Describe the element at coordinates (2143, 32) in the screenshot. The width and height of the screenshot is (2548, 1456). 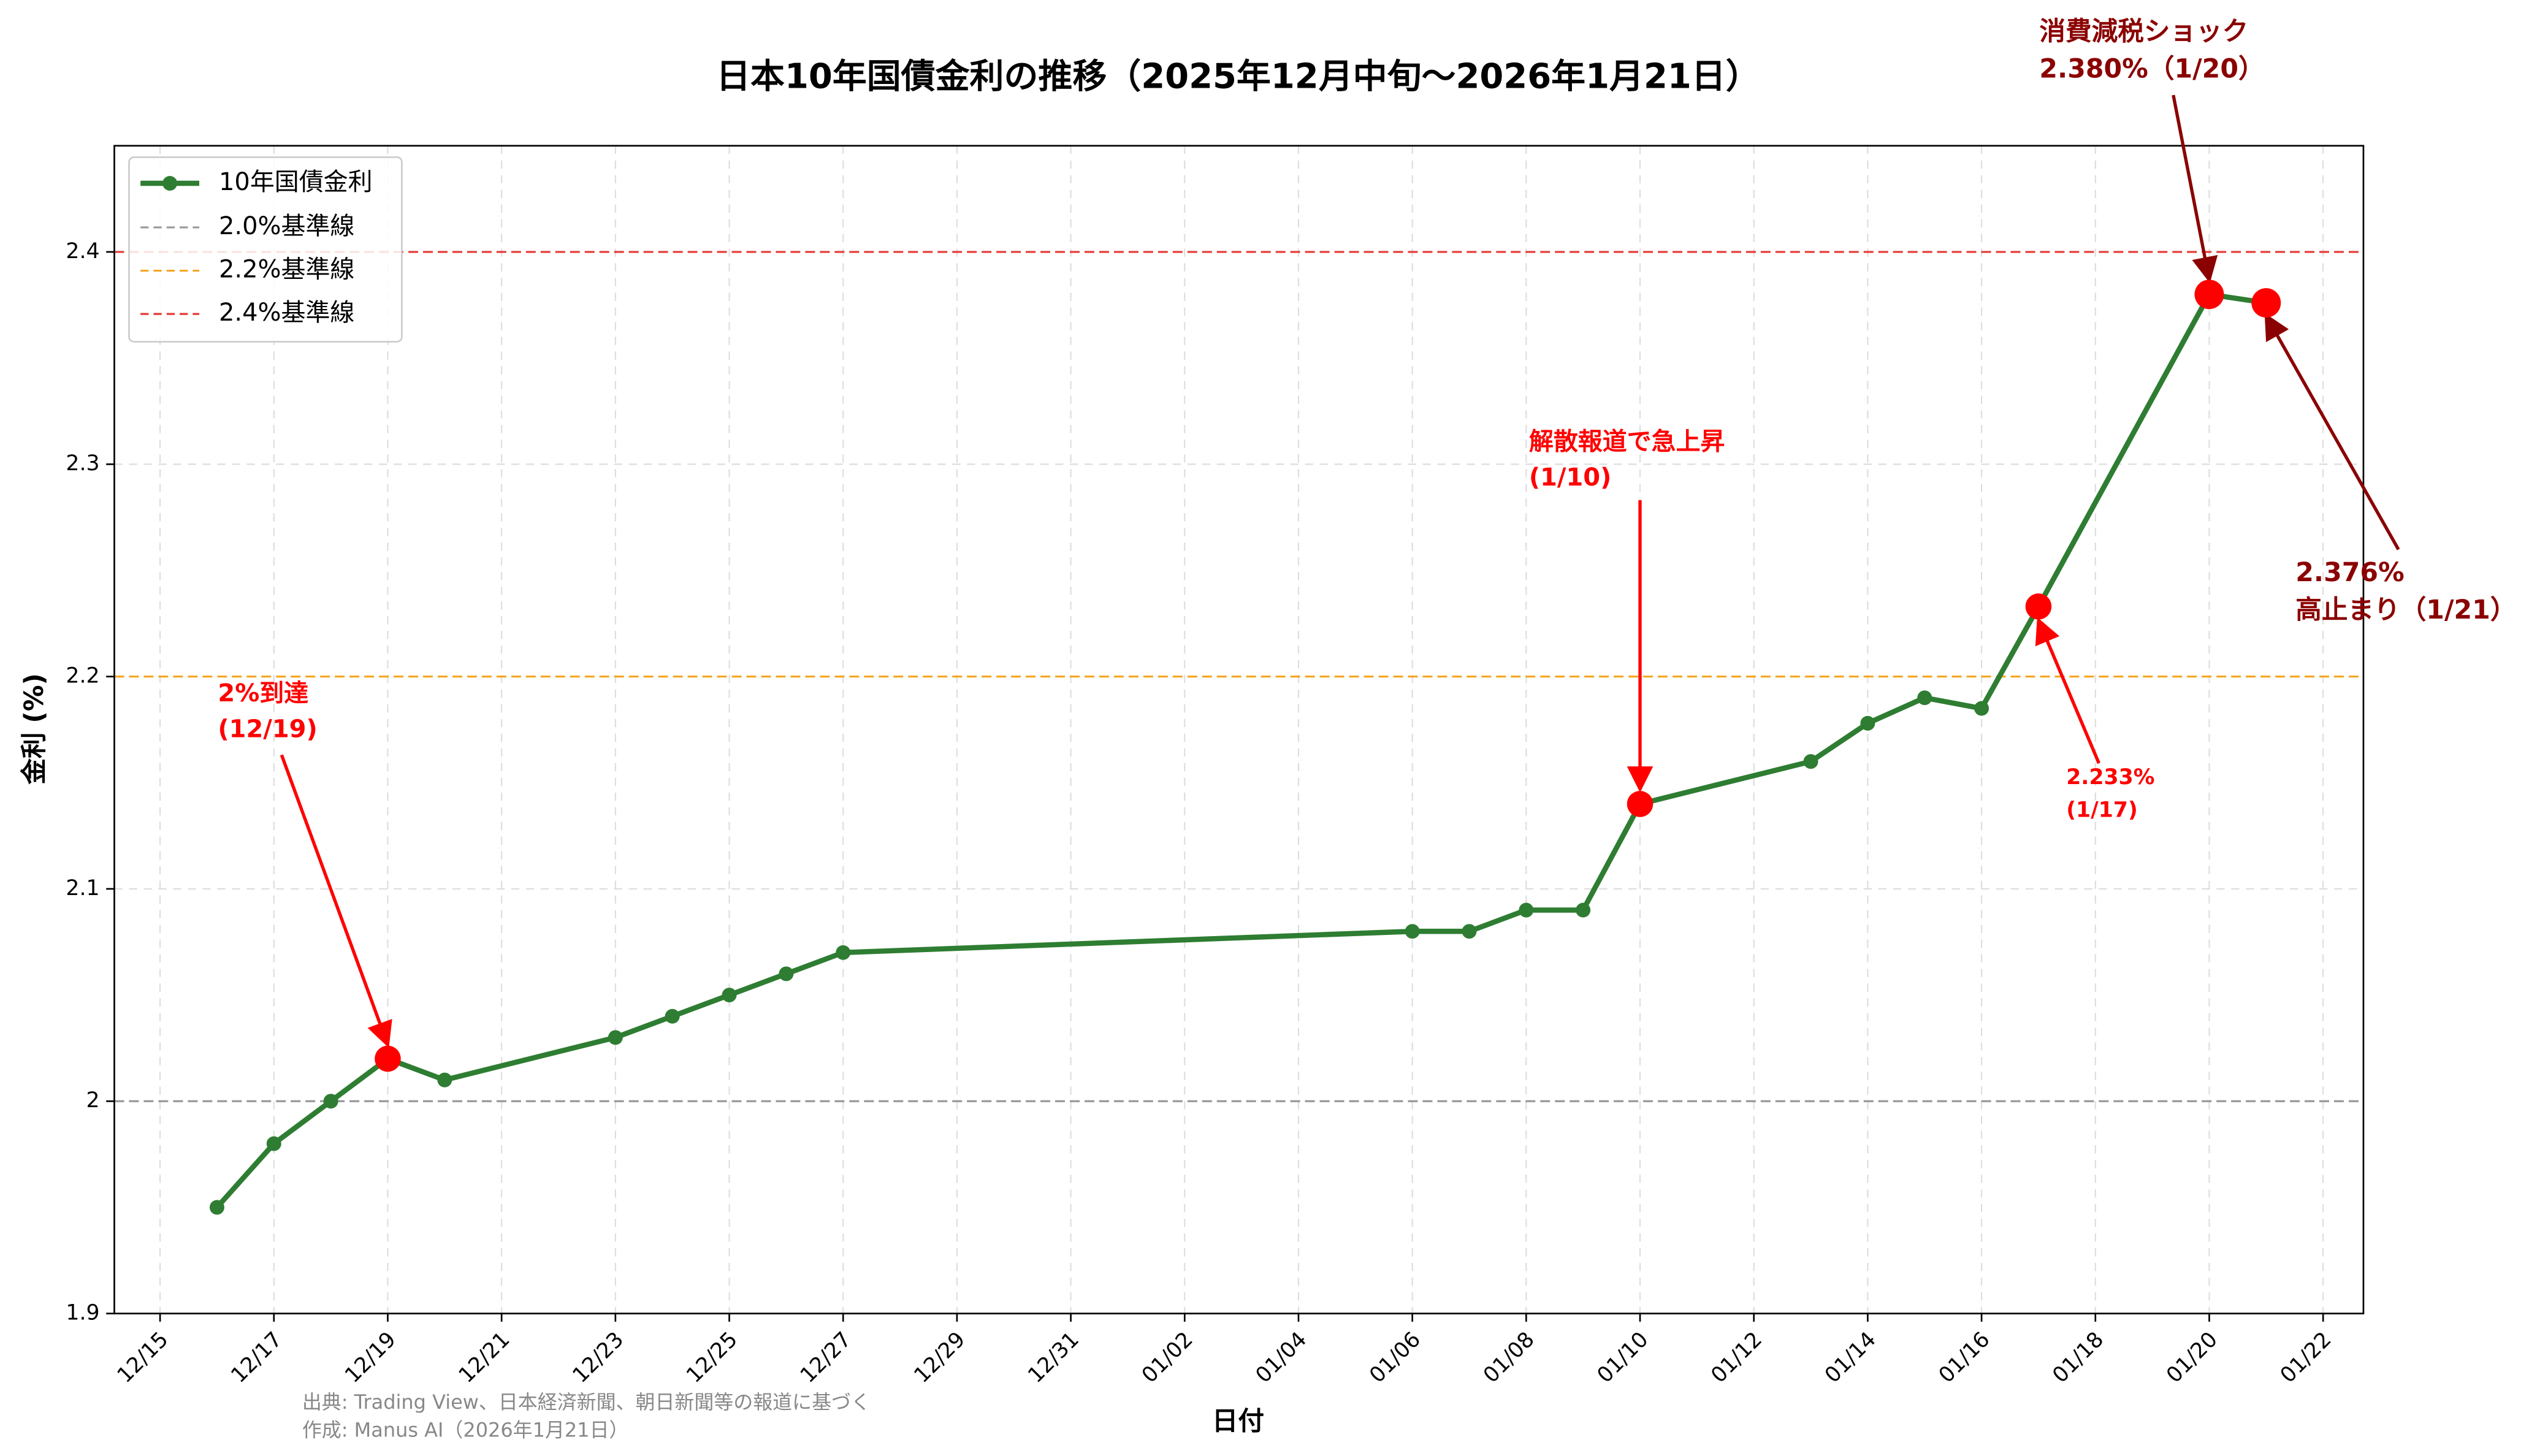
I see `annotation-text: 消費減税ショック` at that location.